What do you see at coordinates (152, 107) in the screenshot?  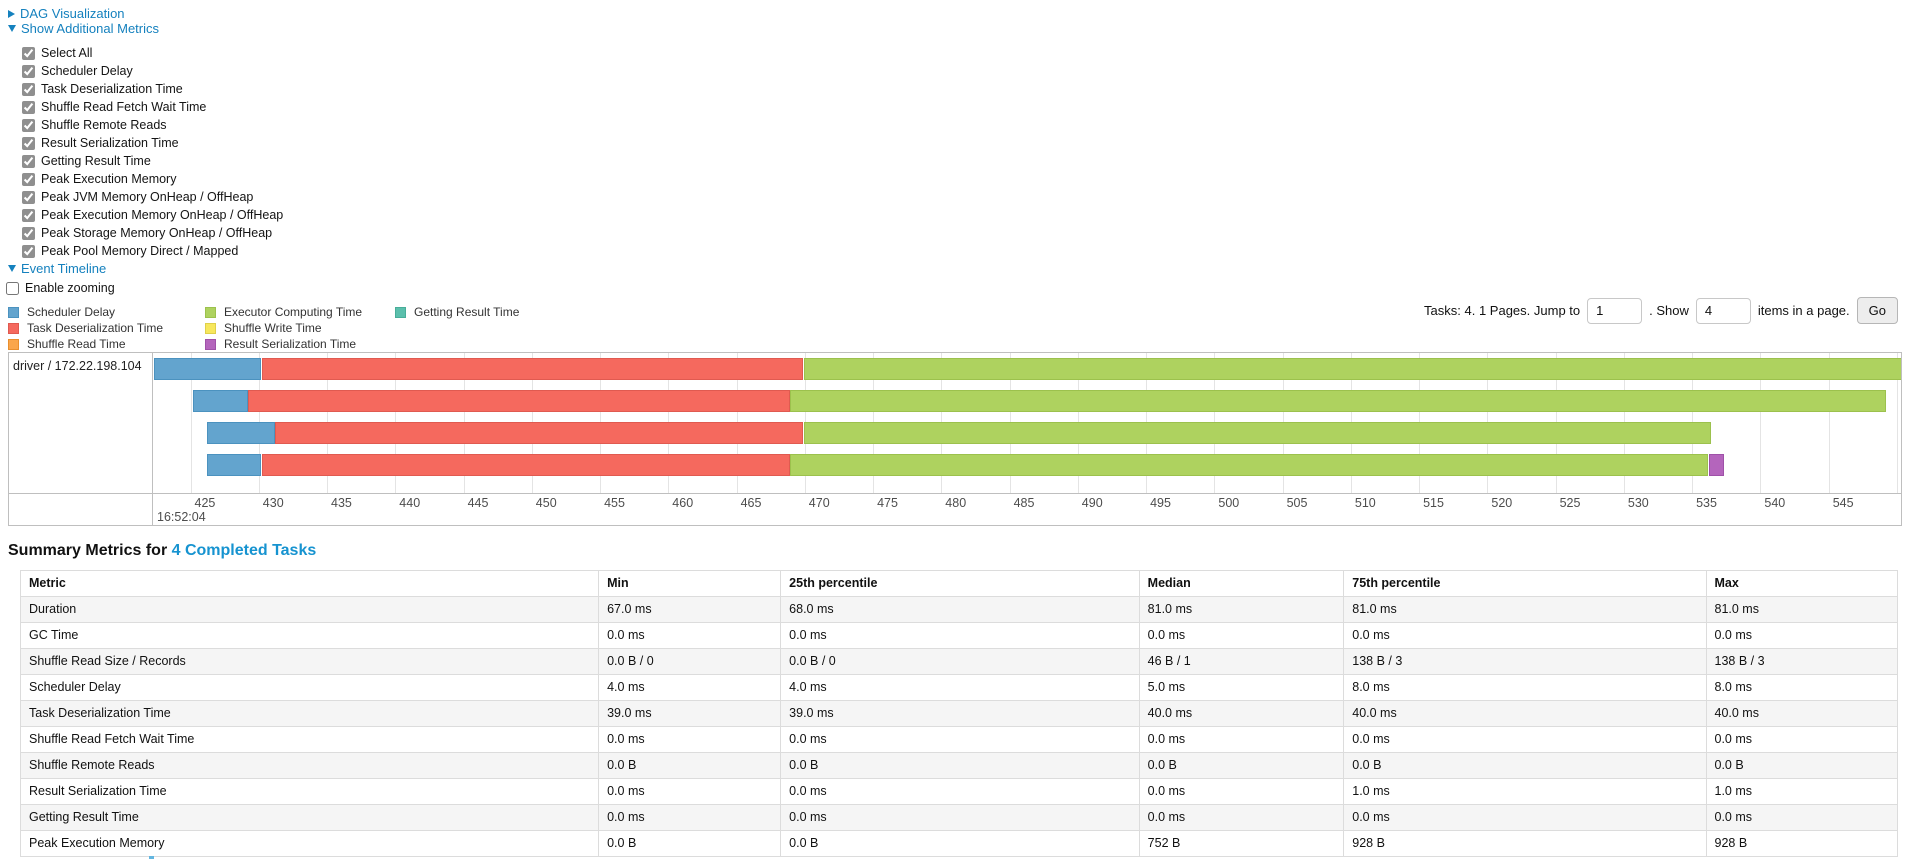 I see `metric-checkbox-row: Shuffle Read Fetch Wait Time` at bounding box center [152, 107].